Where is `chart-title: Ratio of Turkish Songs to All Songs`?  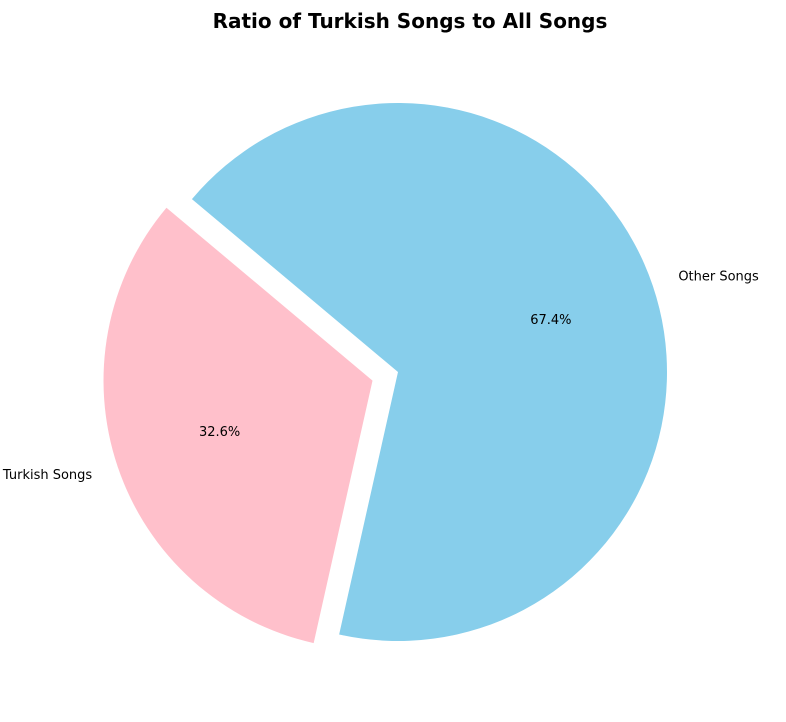
chart-title: Ratio of Turkish Songs to All Songs is located at coordinates (410, 21).